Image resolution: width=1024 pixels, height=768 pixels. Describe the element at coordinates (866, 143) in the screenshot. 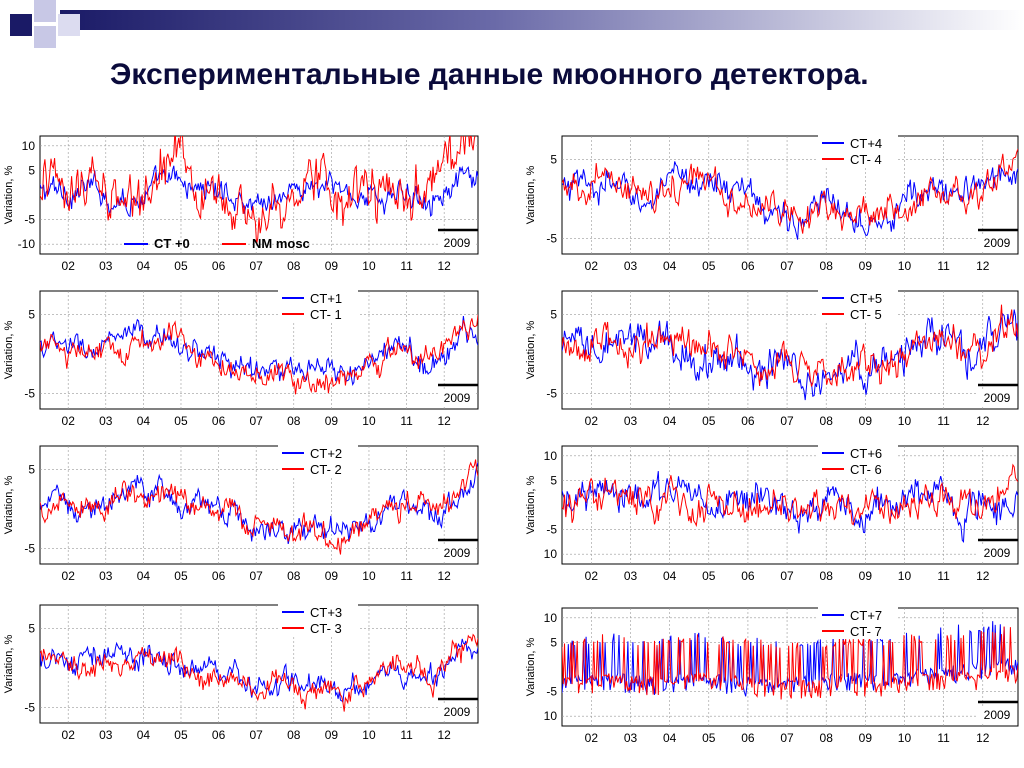

I see `legend-label: CT+4` at that location.